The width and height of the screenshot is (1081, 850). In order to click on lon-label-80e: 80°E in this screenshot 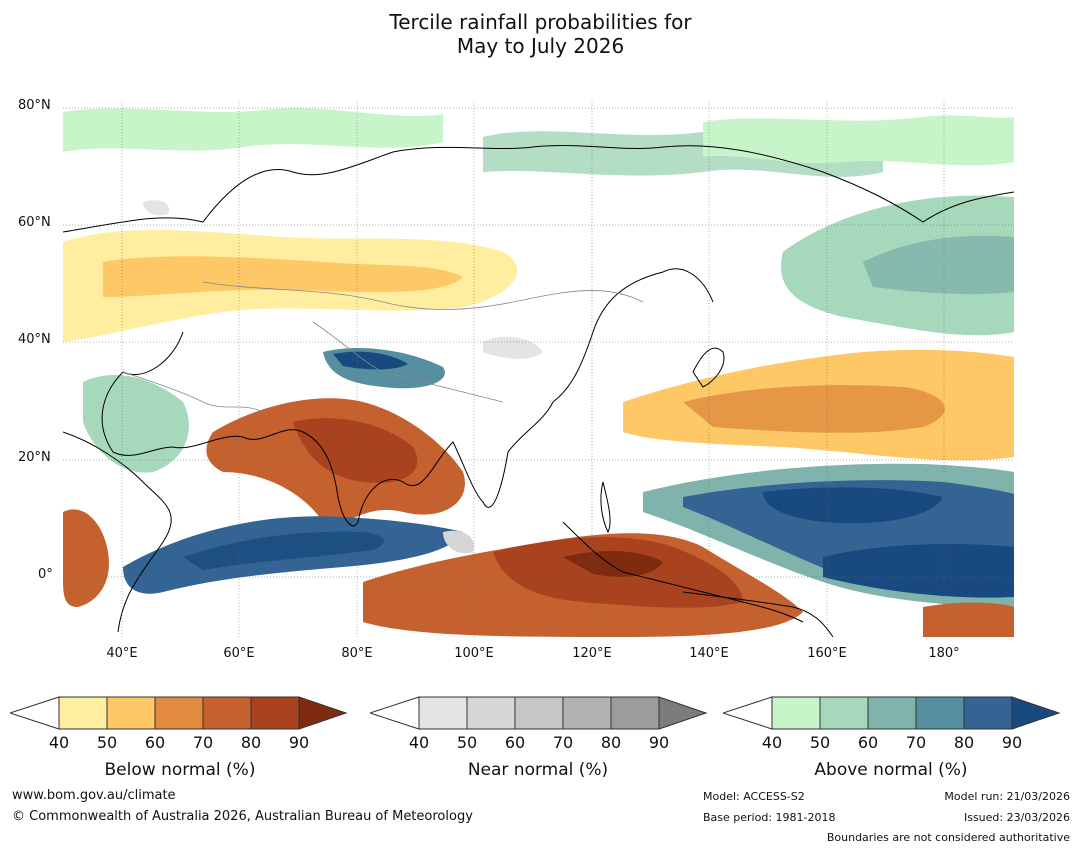, I will do `click(357, 653)`.